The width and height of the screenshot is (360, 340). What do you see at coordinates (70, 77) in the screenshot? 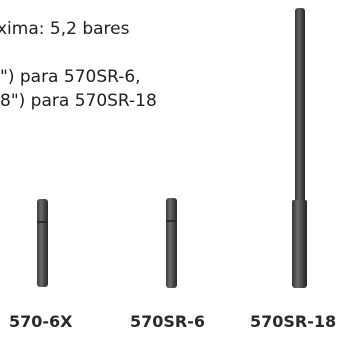
I see `spec-length-570sr-6: ") para 570SR-6,` at bounding box center [70, 77].